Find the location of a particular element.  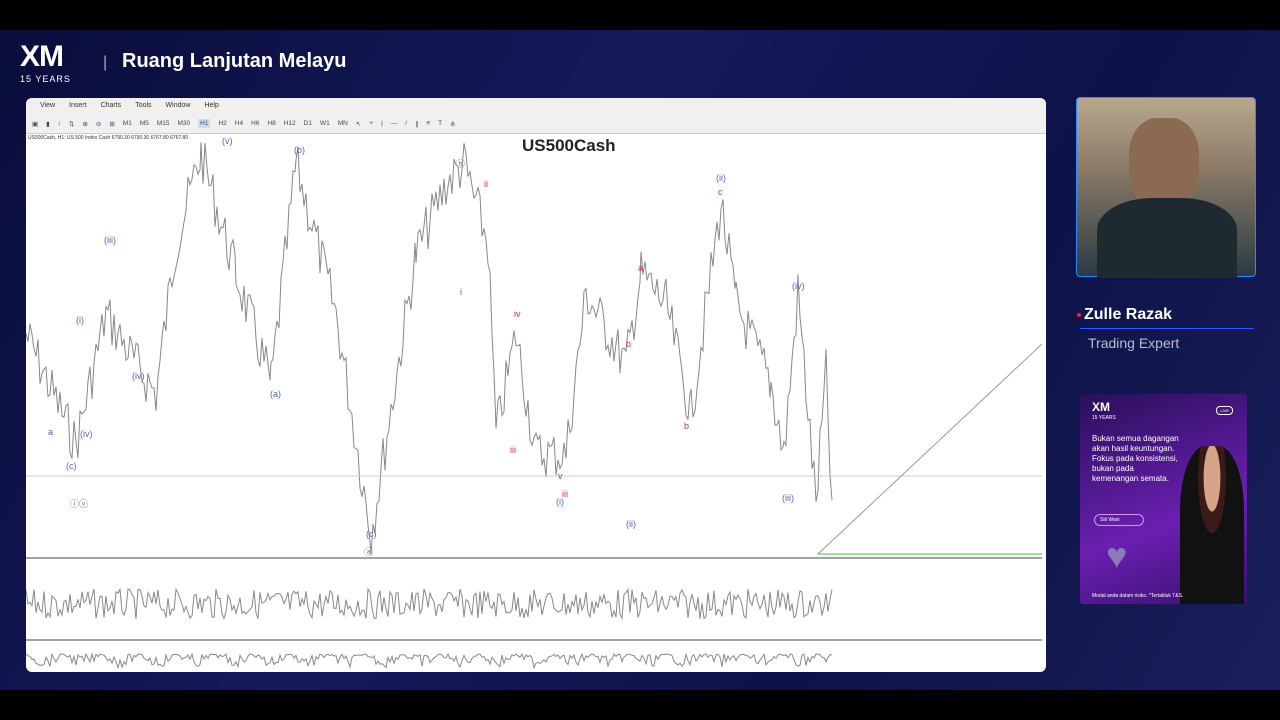

wave-label: v is located at coordinates (560, 476).